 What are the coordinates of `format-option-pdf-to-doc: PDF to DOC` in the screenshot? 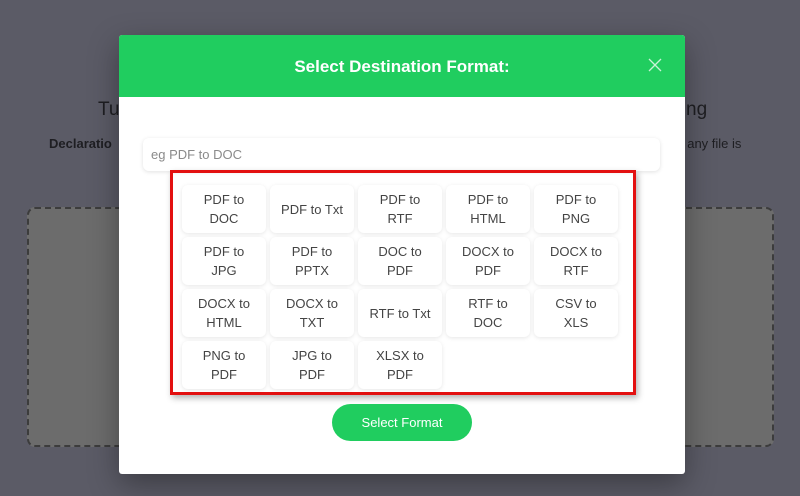 It's located at (224, 209).